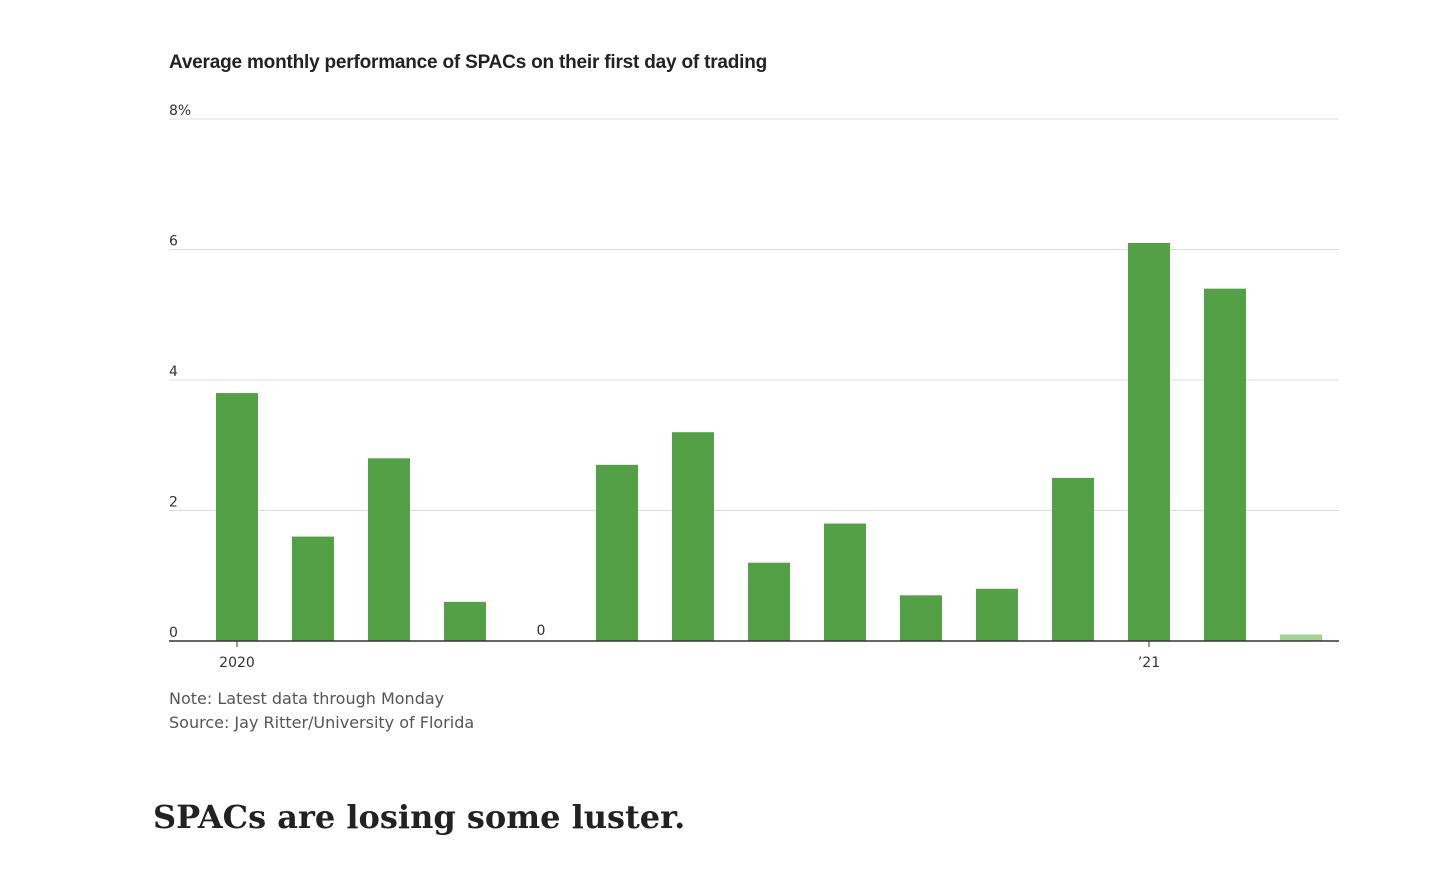 This screenshot has width=1454, height=876. I want to click on y-tick-label: 2, so click(173, 503).